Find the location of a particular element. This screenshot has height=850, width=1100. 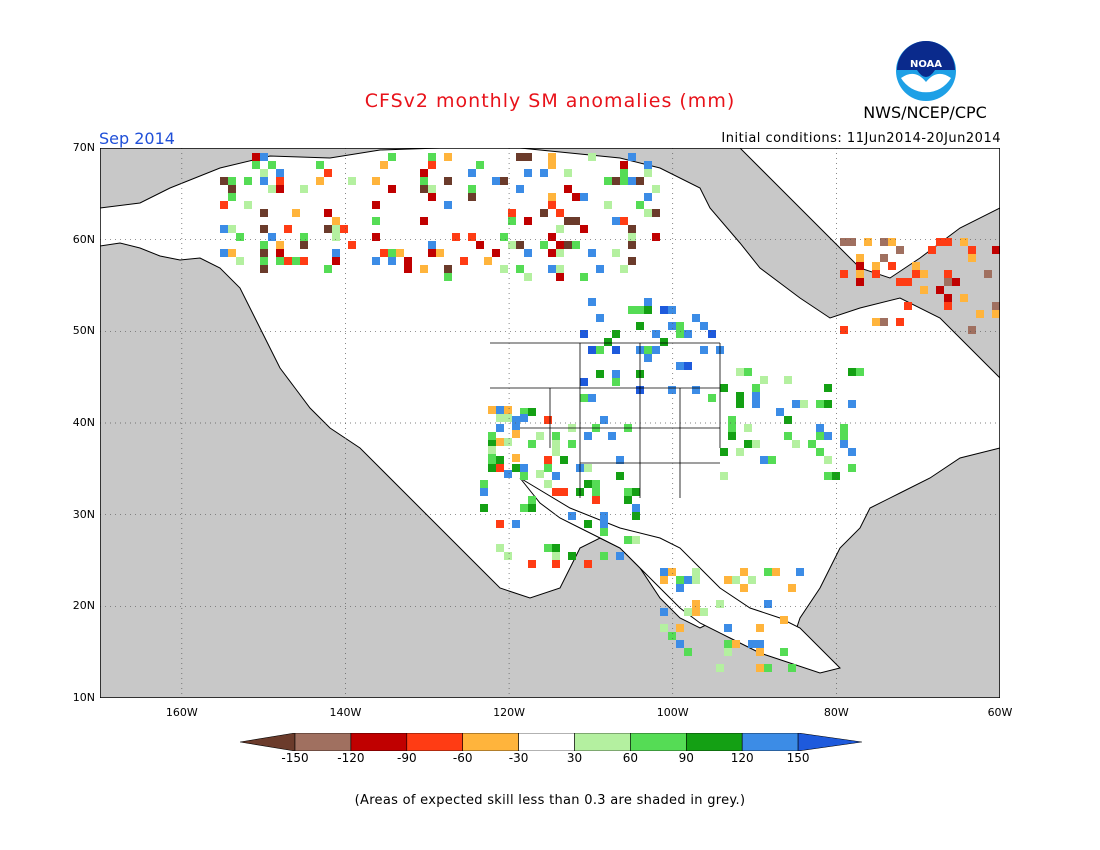

colorbar-tick: -150 is located at coordinates (295, 758).